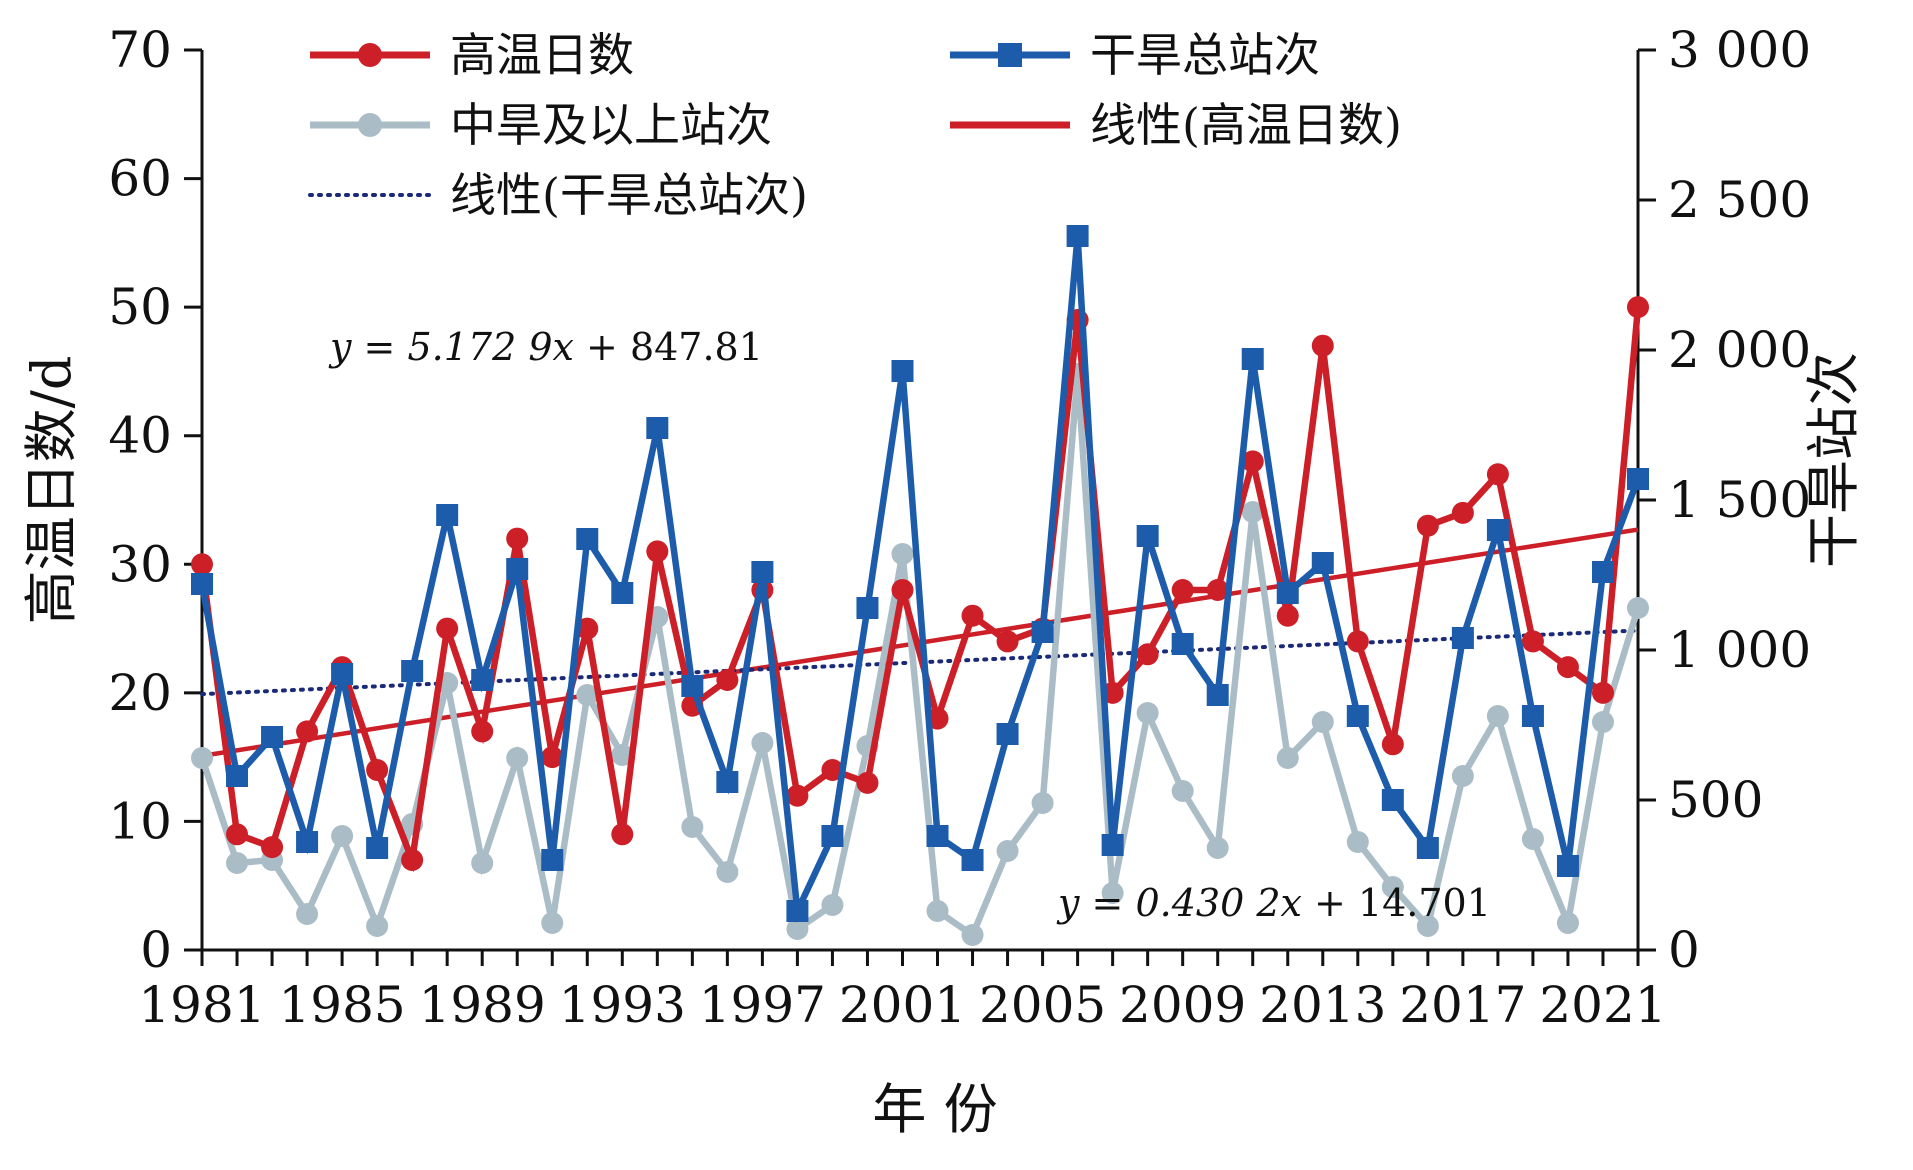  What do you see at coordinates (1182, 1005) in the screenshot?
I see `x-tick-label: 2009` at bounding box center [1182, 1005].